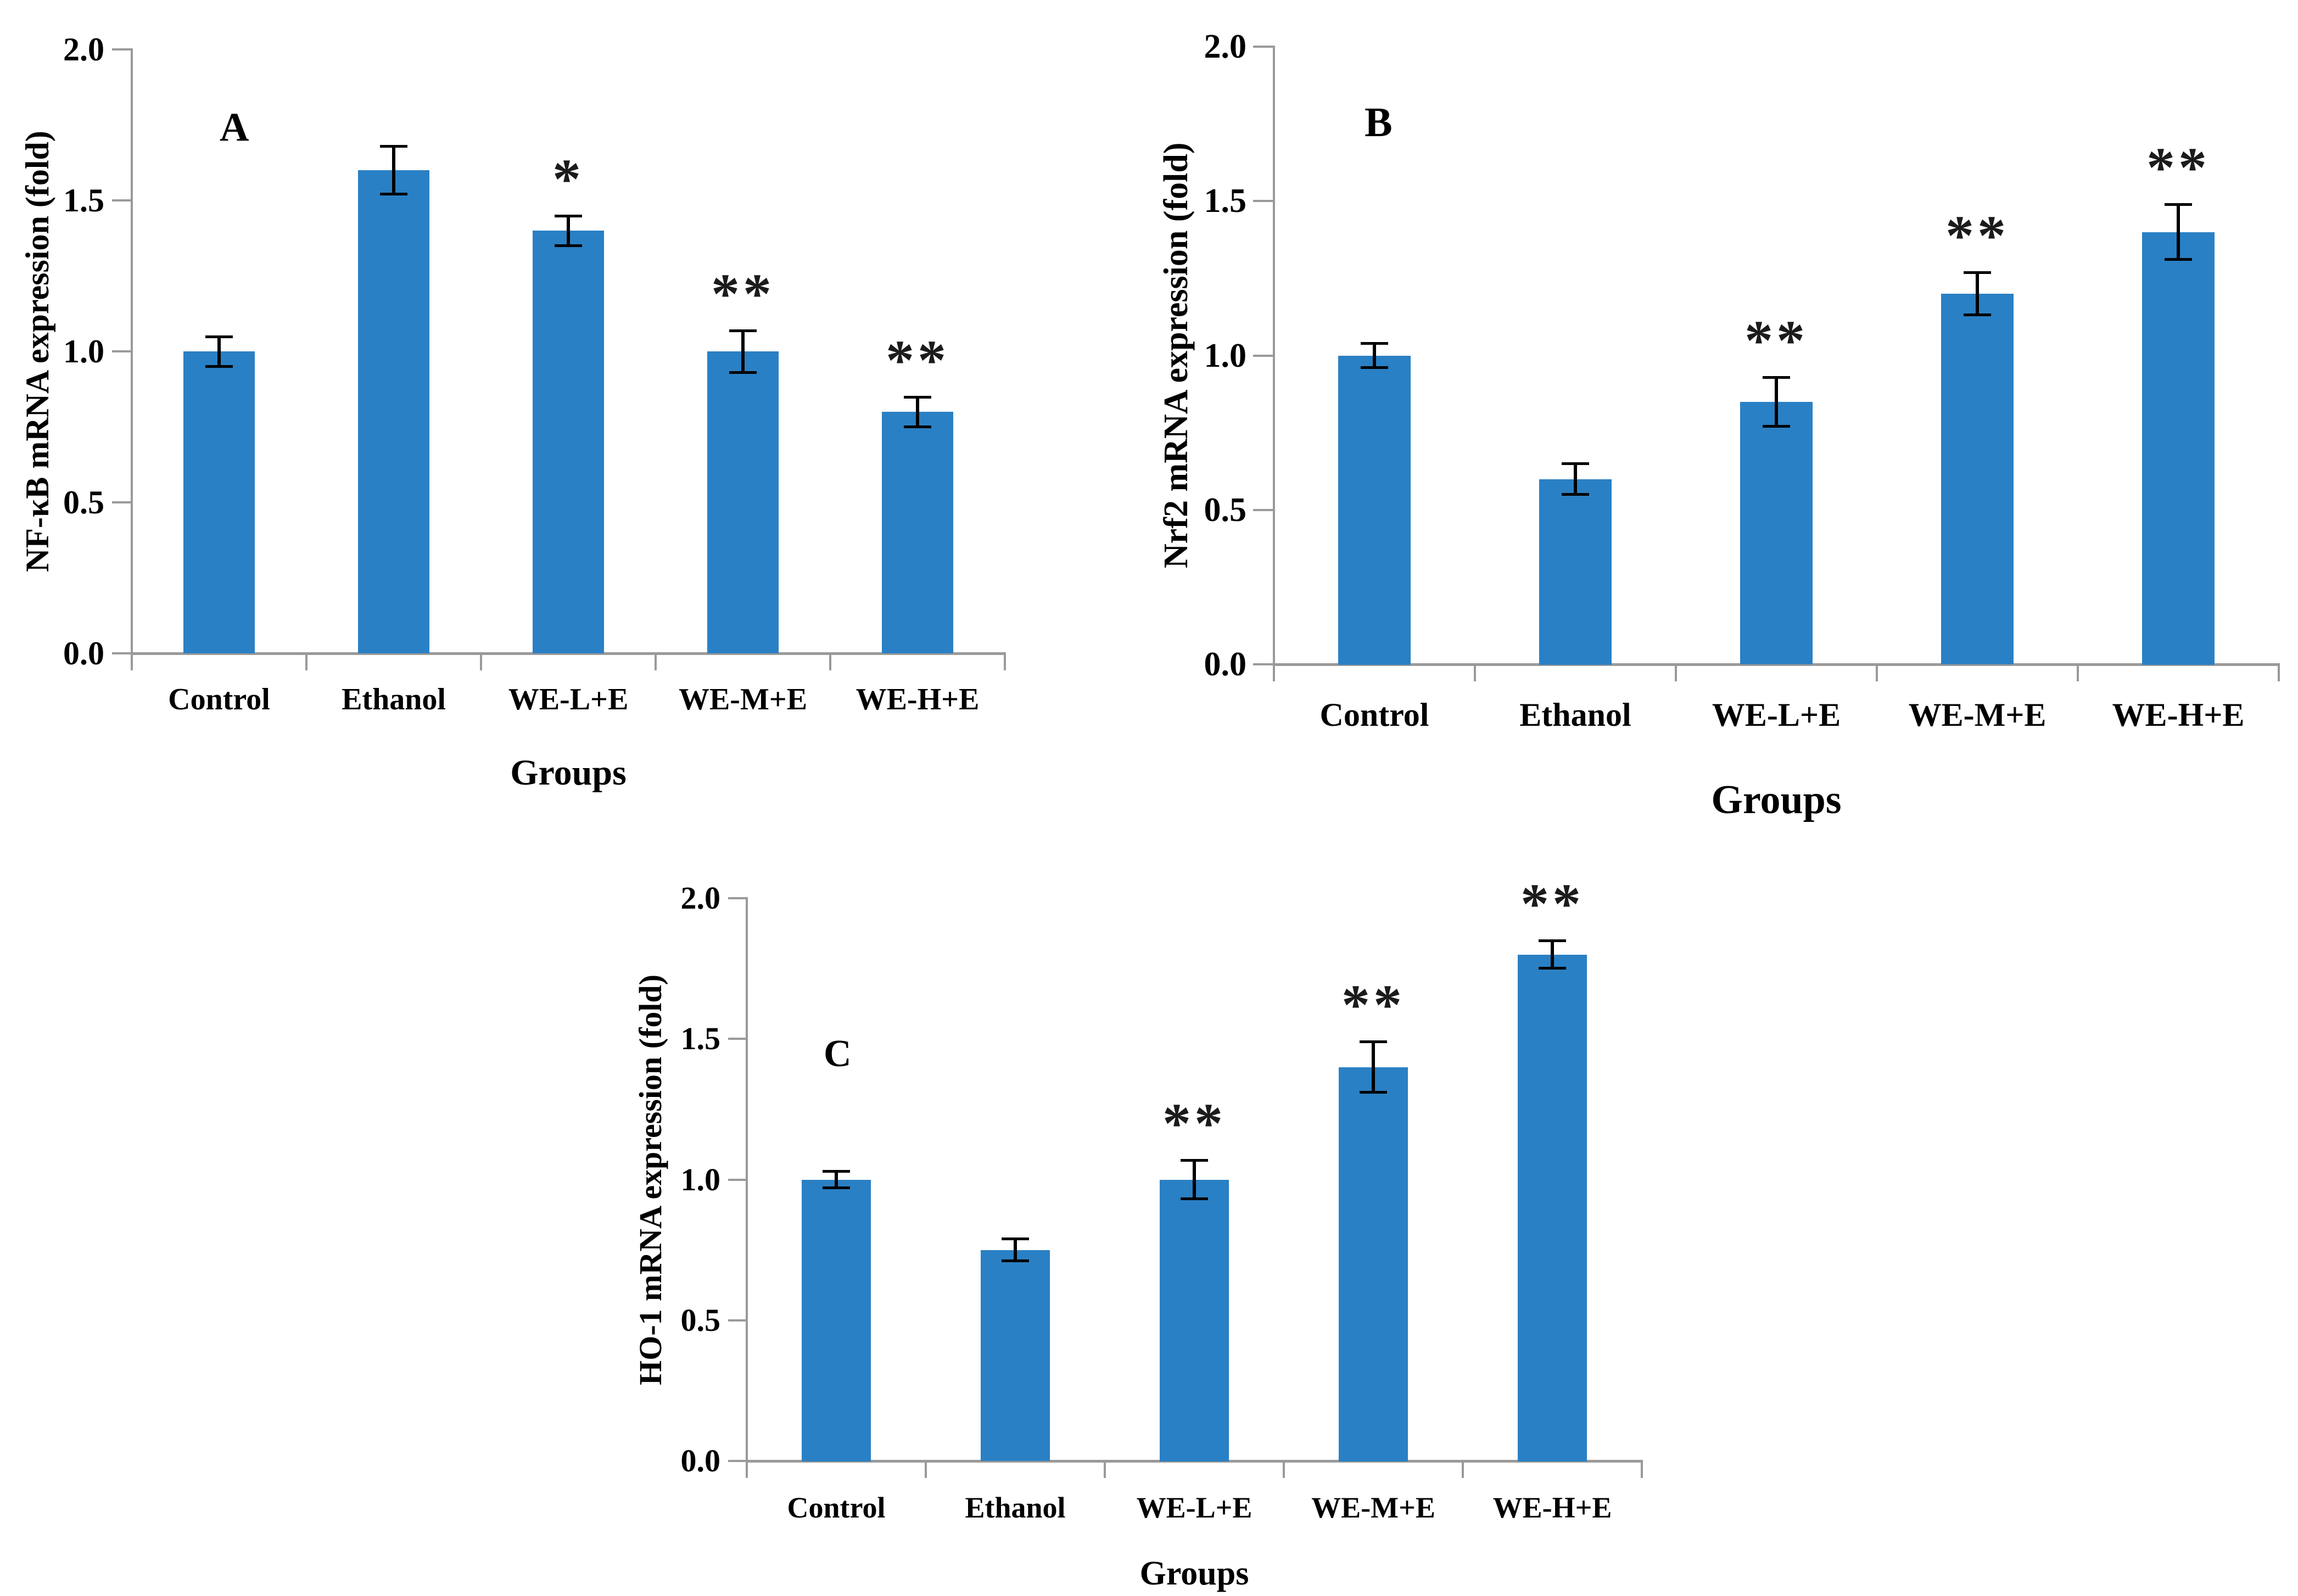 The width and height of the screenshot is (2298, 1596). What do you see at coordinates (234, 128) in the screenshot?
I see `panel-letter-a: A` at bounding box center [234, 128].